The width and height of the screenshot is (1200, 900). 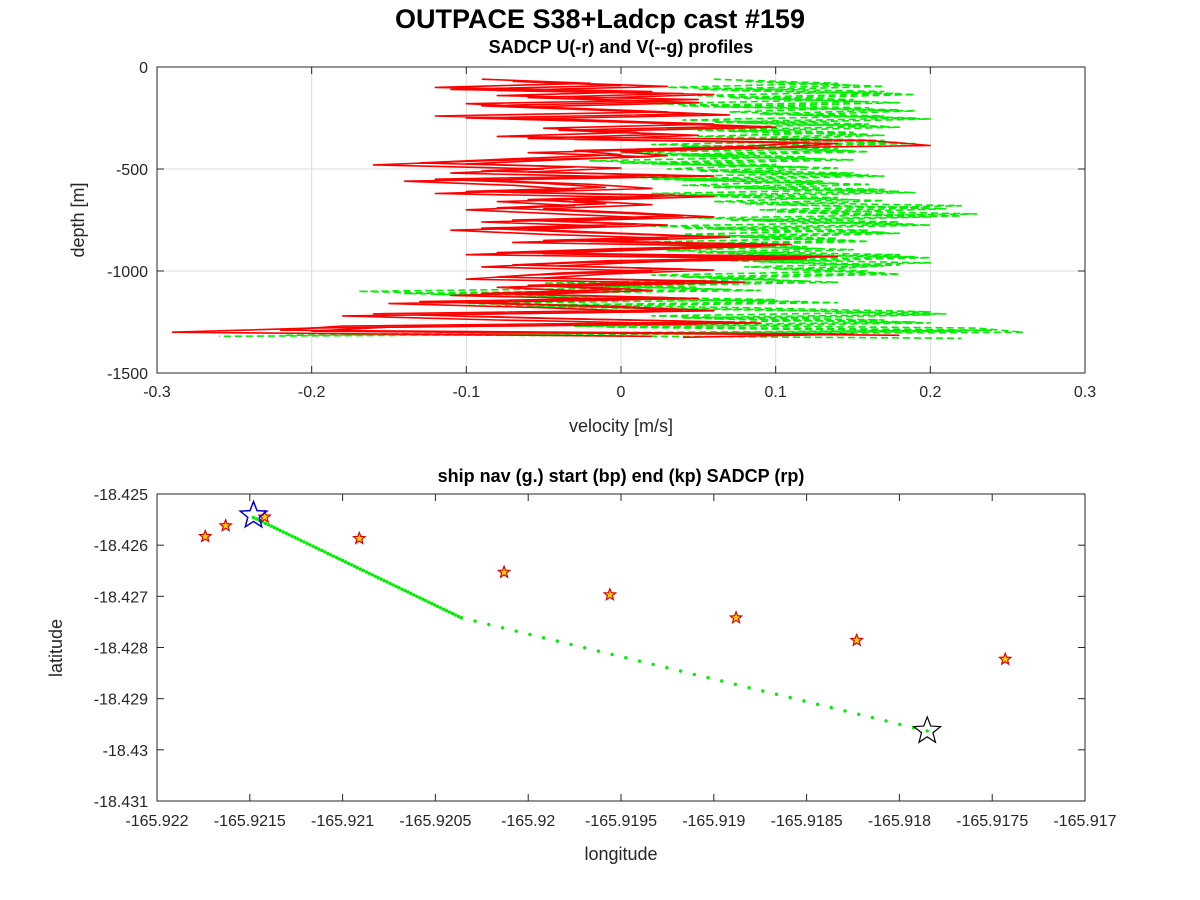 What do you see at coordinates (253, 514) in the screenshot?
I see `start-star-marker` at bounding box center [253, 514].